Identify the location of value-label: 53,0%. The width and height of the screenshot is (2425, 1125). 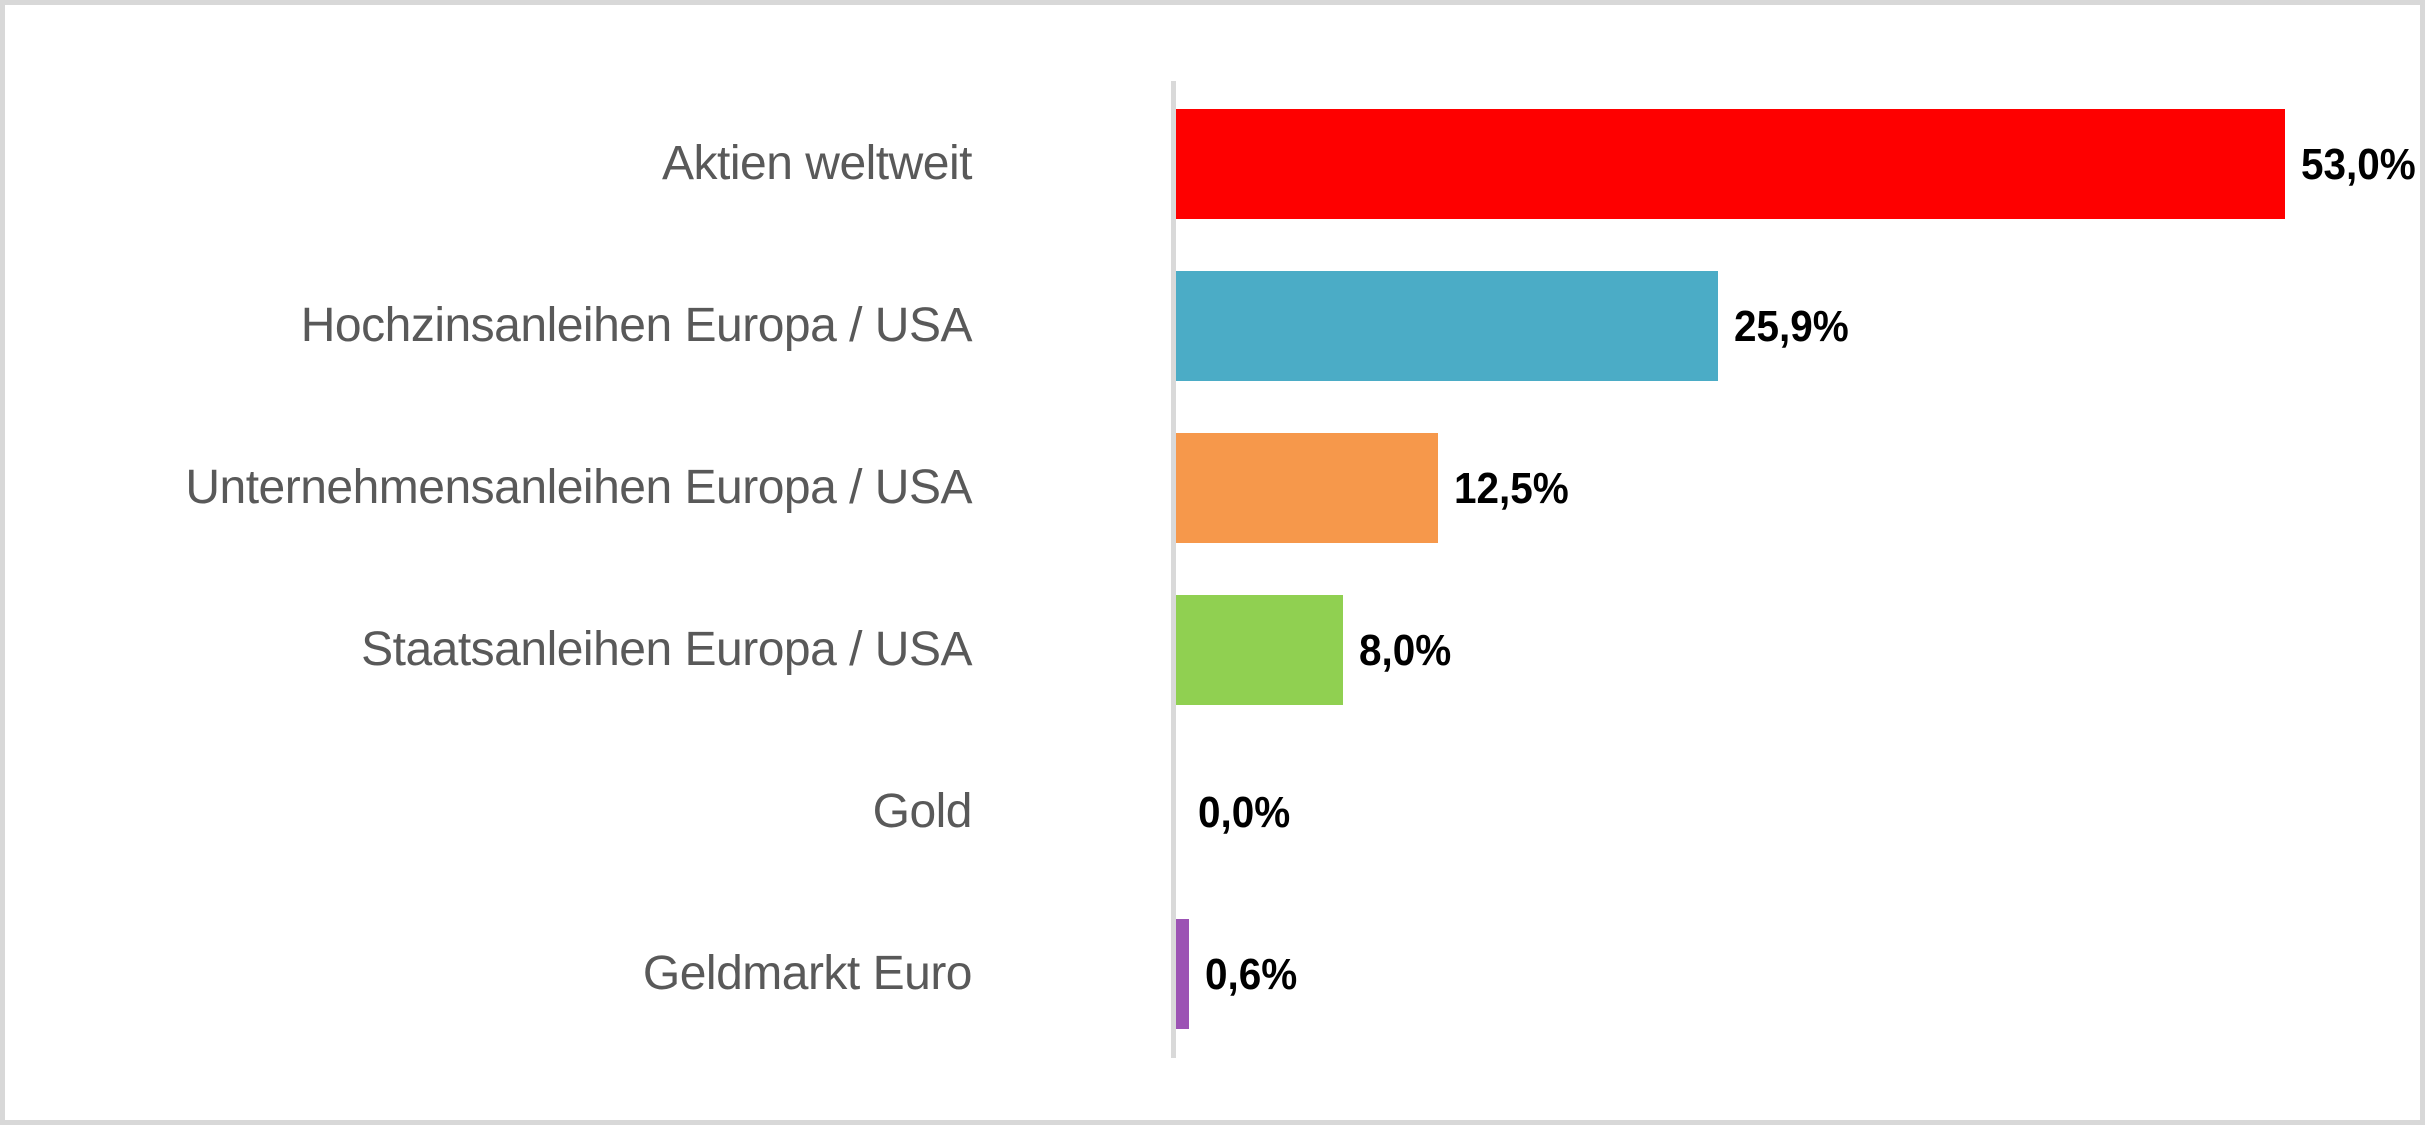
(2358, 164).